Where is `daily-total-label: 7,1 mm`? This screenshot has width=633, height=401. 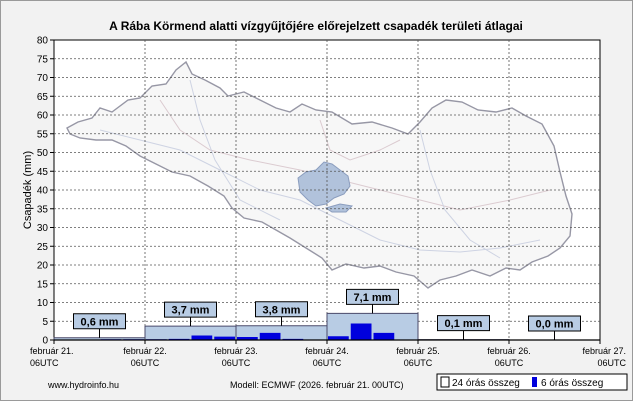
daily-total-label: 7,1 mm is located at coordinates (373, 298).